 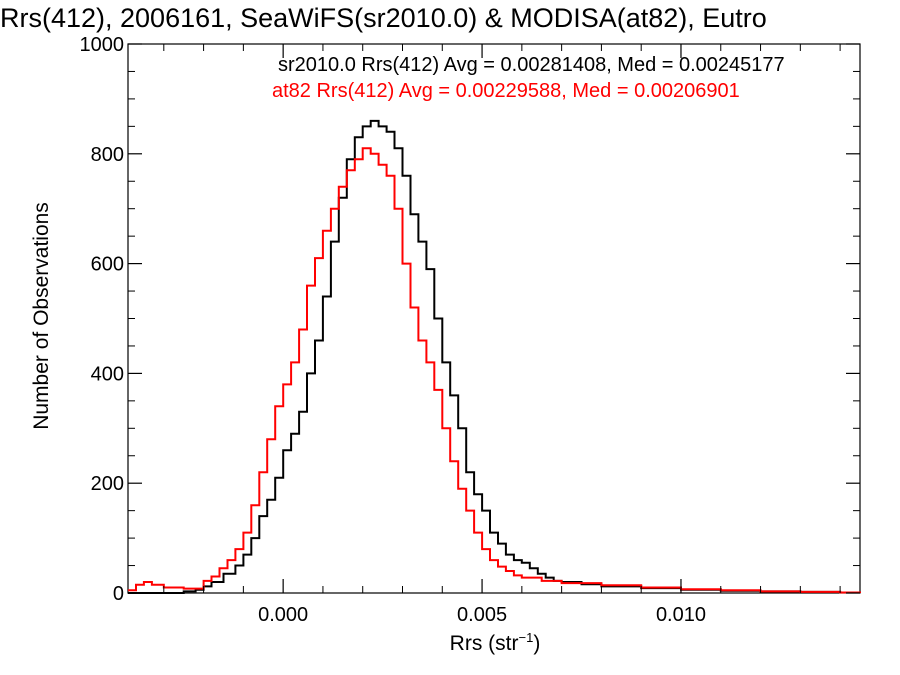 What do you see at coordinates (107, 484) in the screenshot?
I see `y-tick-label: 200` at bounding box center [107, 484].